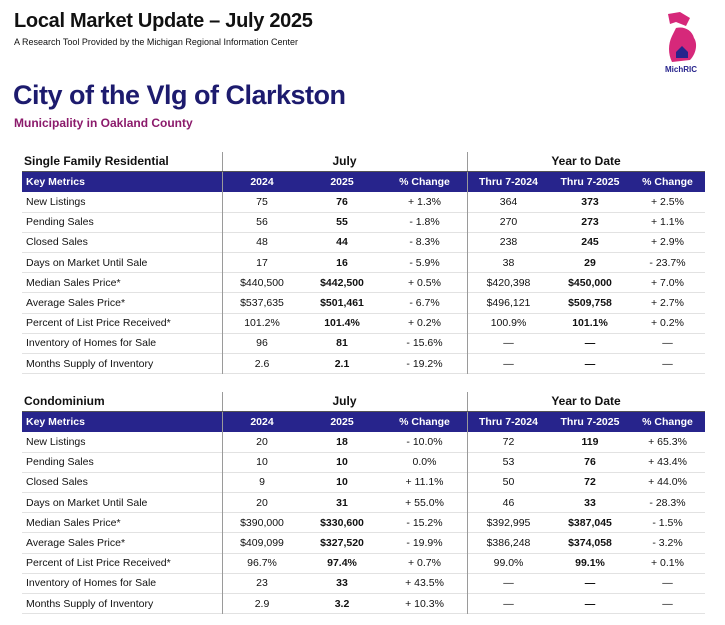 The image size is (725, 625). Describe the element at coordinates (424, 343) in the screenshot. I see `metric-value: - 15.6%` at that location.